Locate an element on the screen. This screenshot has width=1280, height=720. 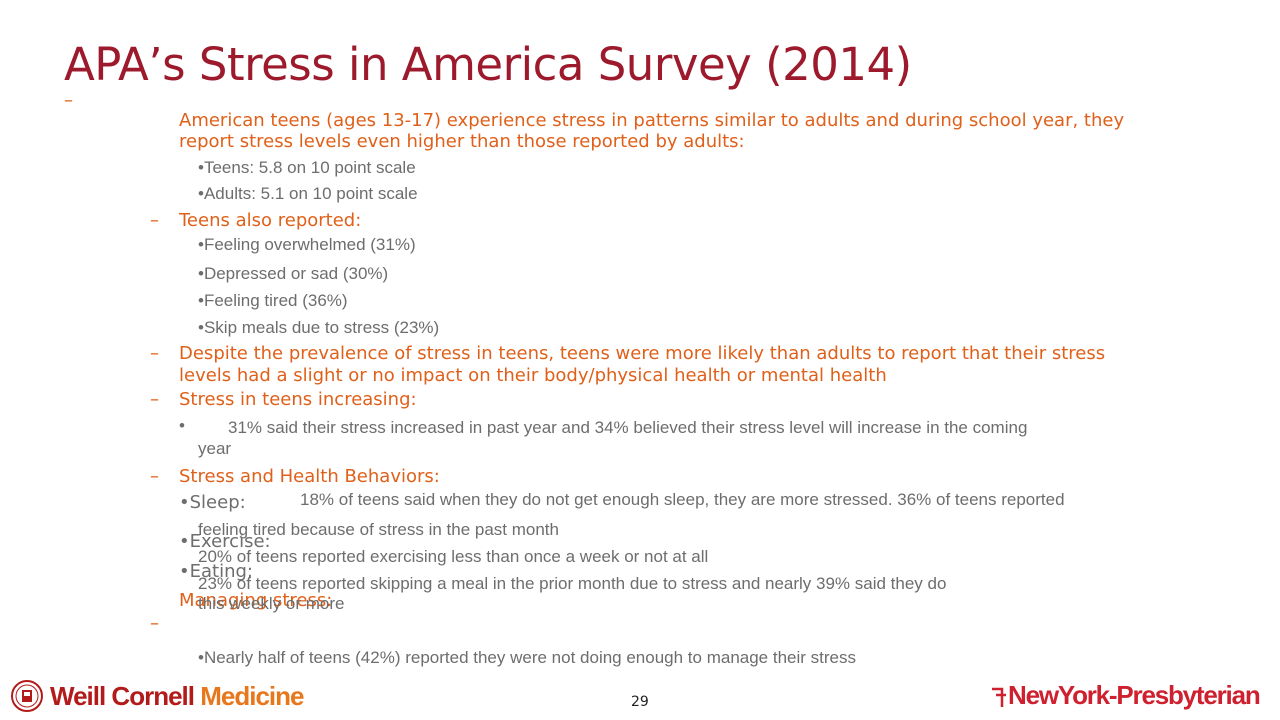
eating-label: •Eating: is located at coordinates (216, 571).